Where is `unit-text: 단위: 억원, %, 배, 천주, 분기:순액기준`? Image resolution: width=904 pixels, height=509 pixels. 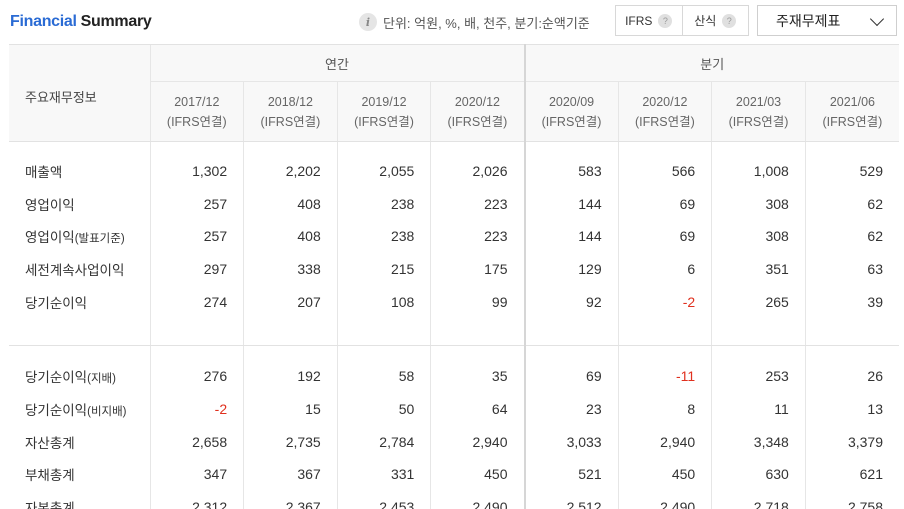
unit-text: 단위: 억원, %, 배, 천주, 분기:순액기준 is located at coordinates (486, 23).